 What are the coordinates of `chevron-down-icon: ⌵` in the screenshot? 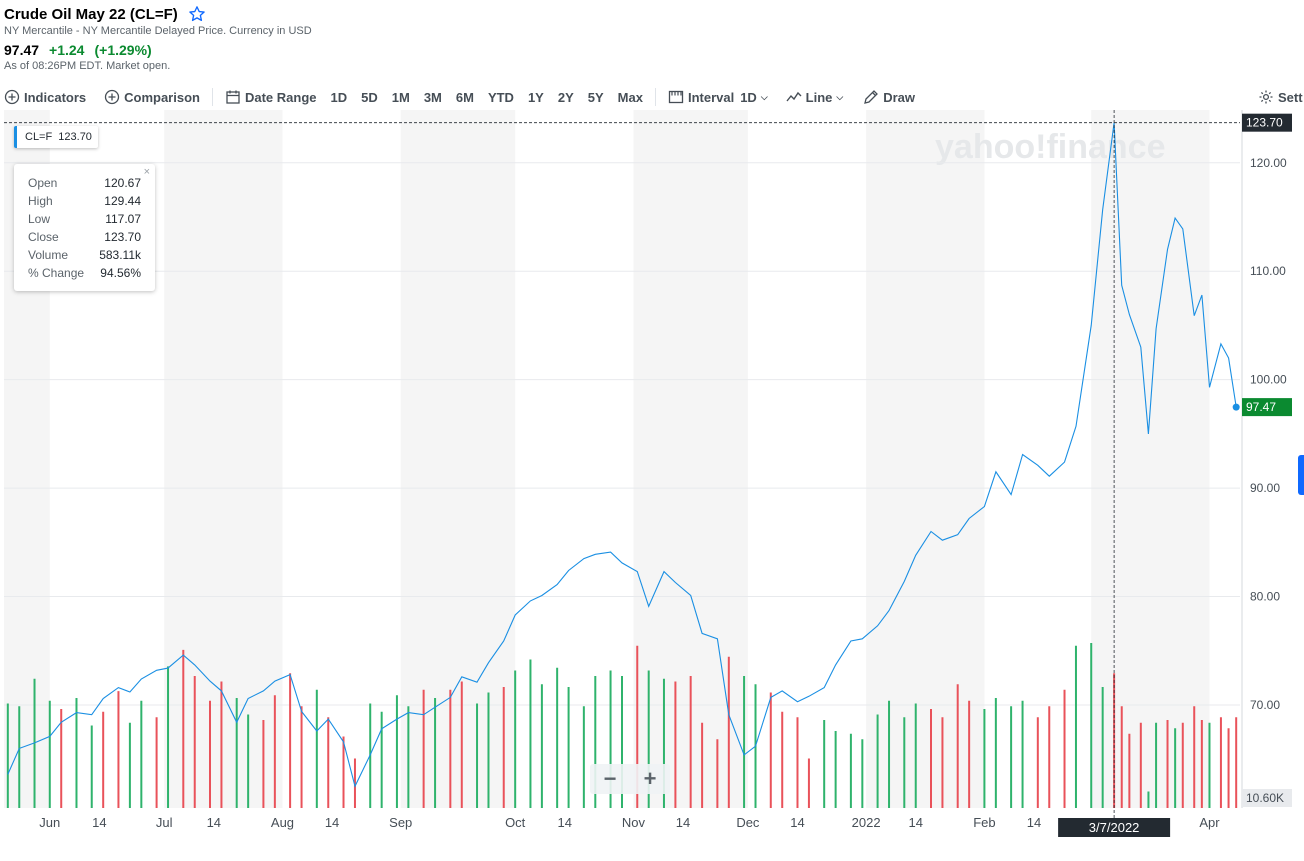 It's located at (764, 96).